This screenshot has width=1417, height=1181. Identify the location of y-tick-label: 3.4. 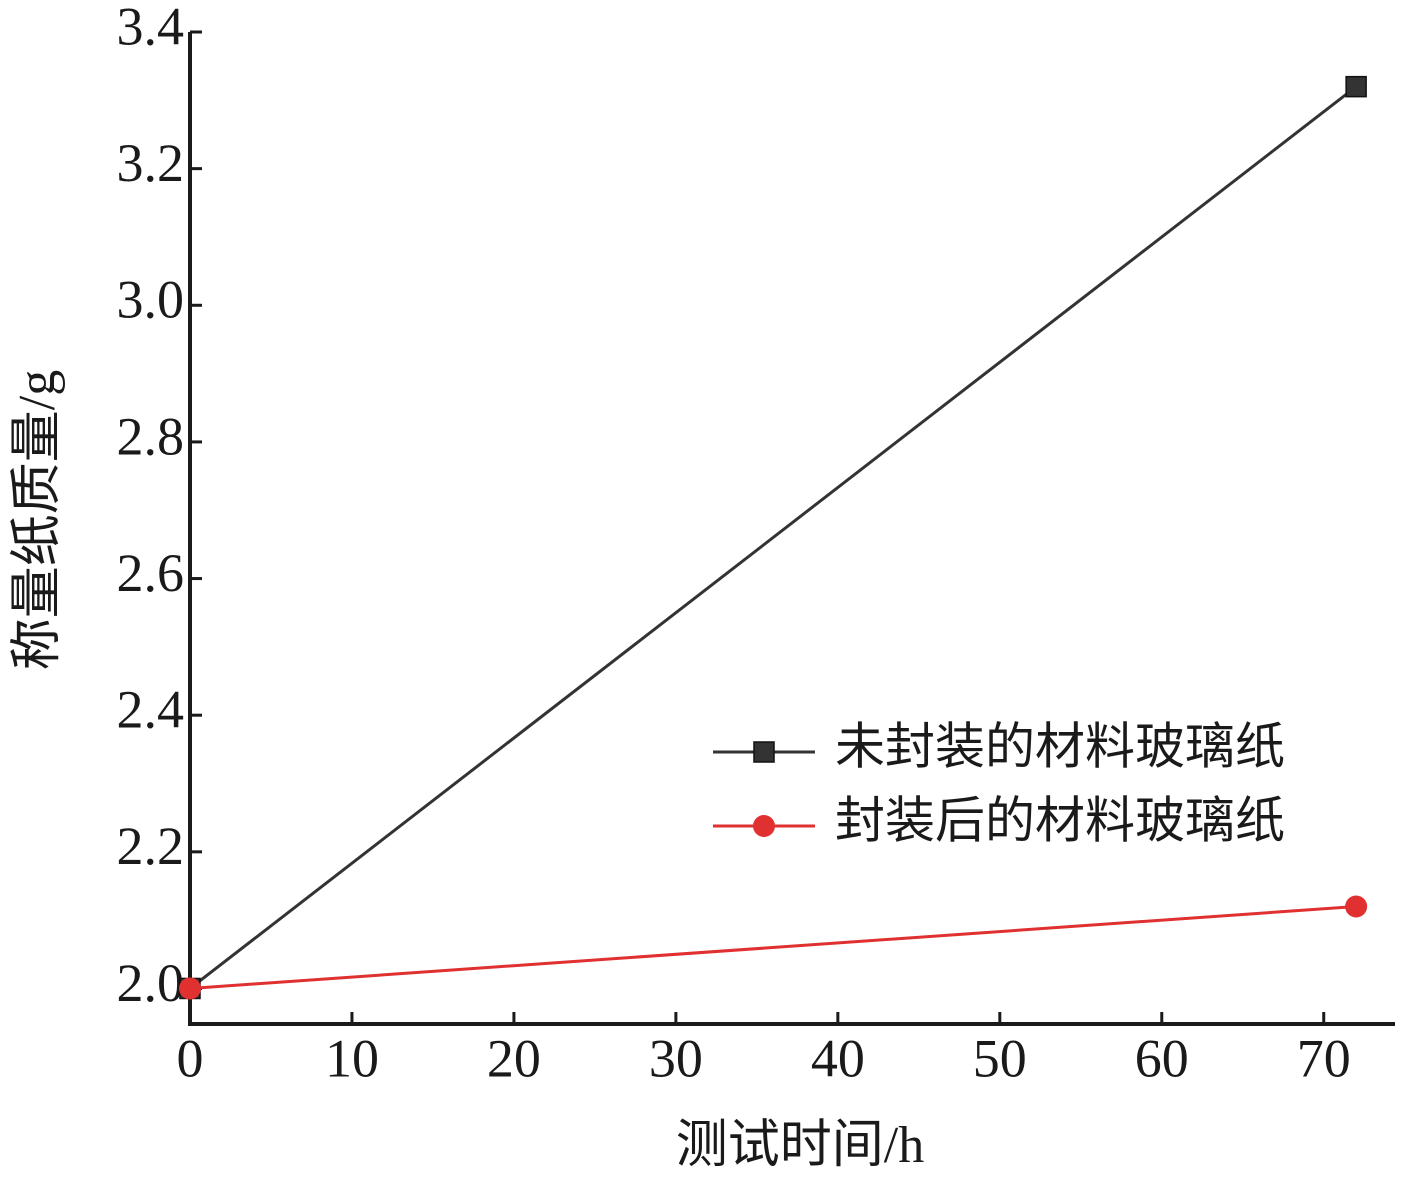
(151, 28).